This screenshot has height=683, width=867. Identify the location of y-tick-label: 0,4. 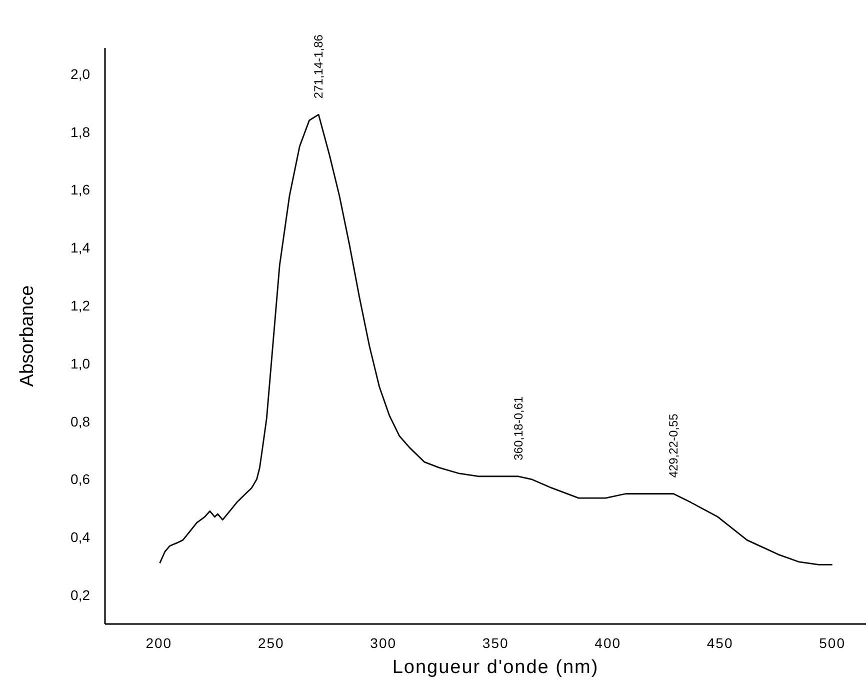
(80, 537).